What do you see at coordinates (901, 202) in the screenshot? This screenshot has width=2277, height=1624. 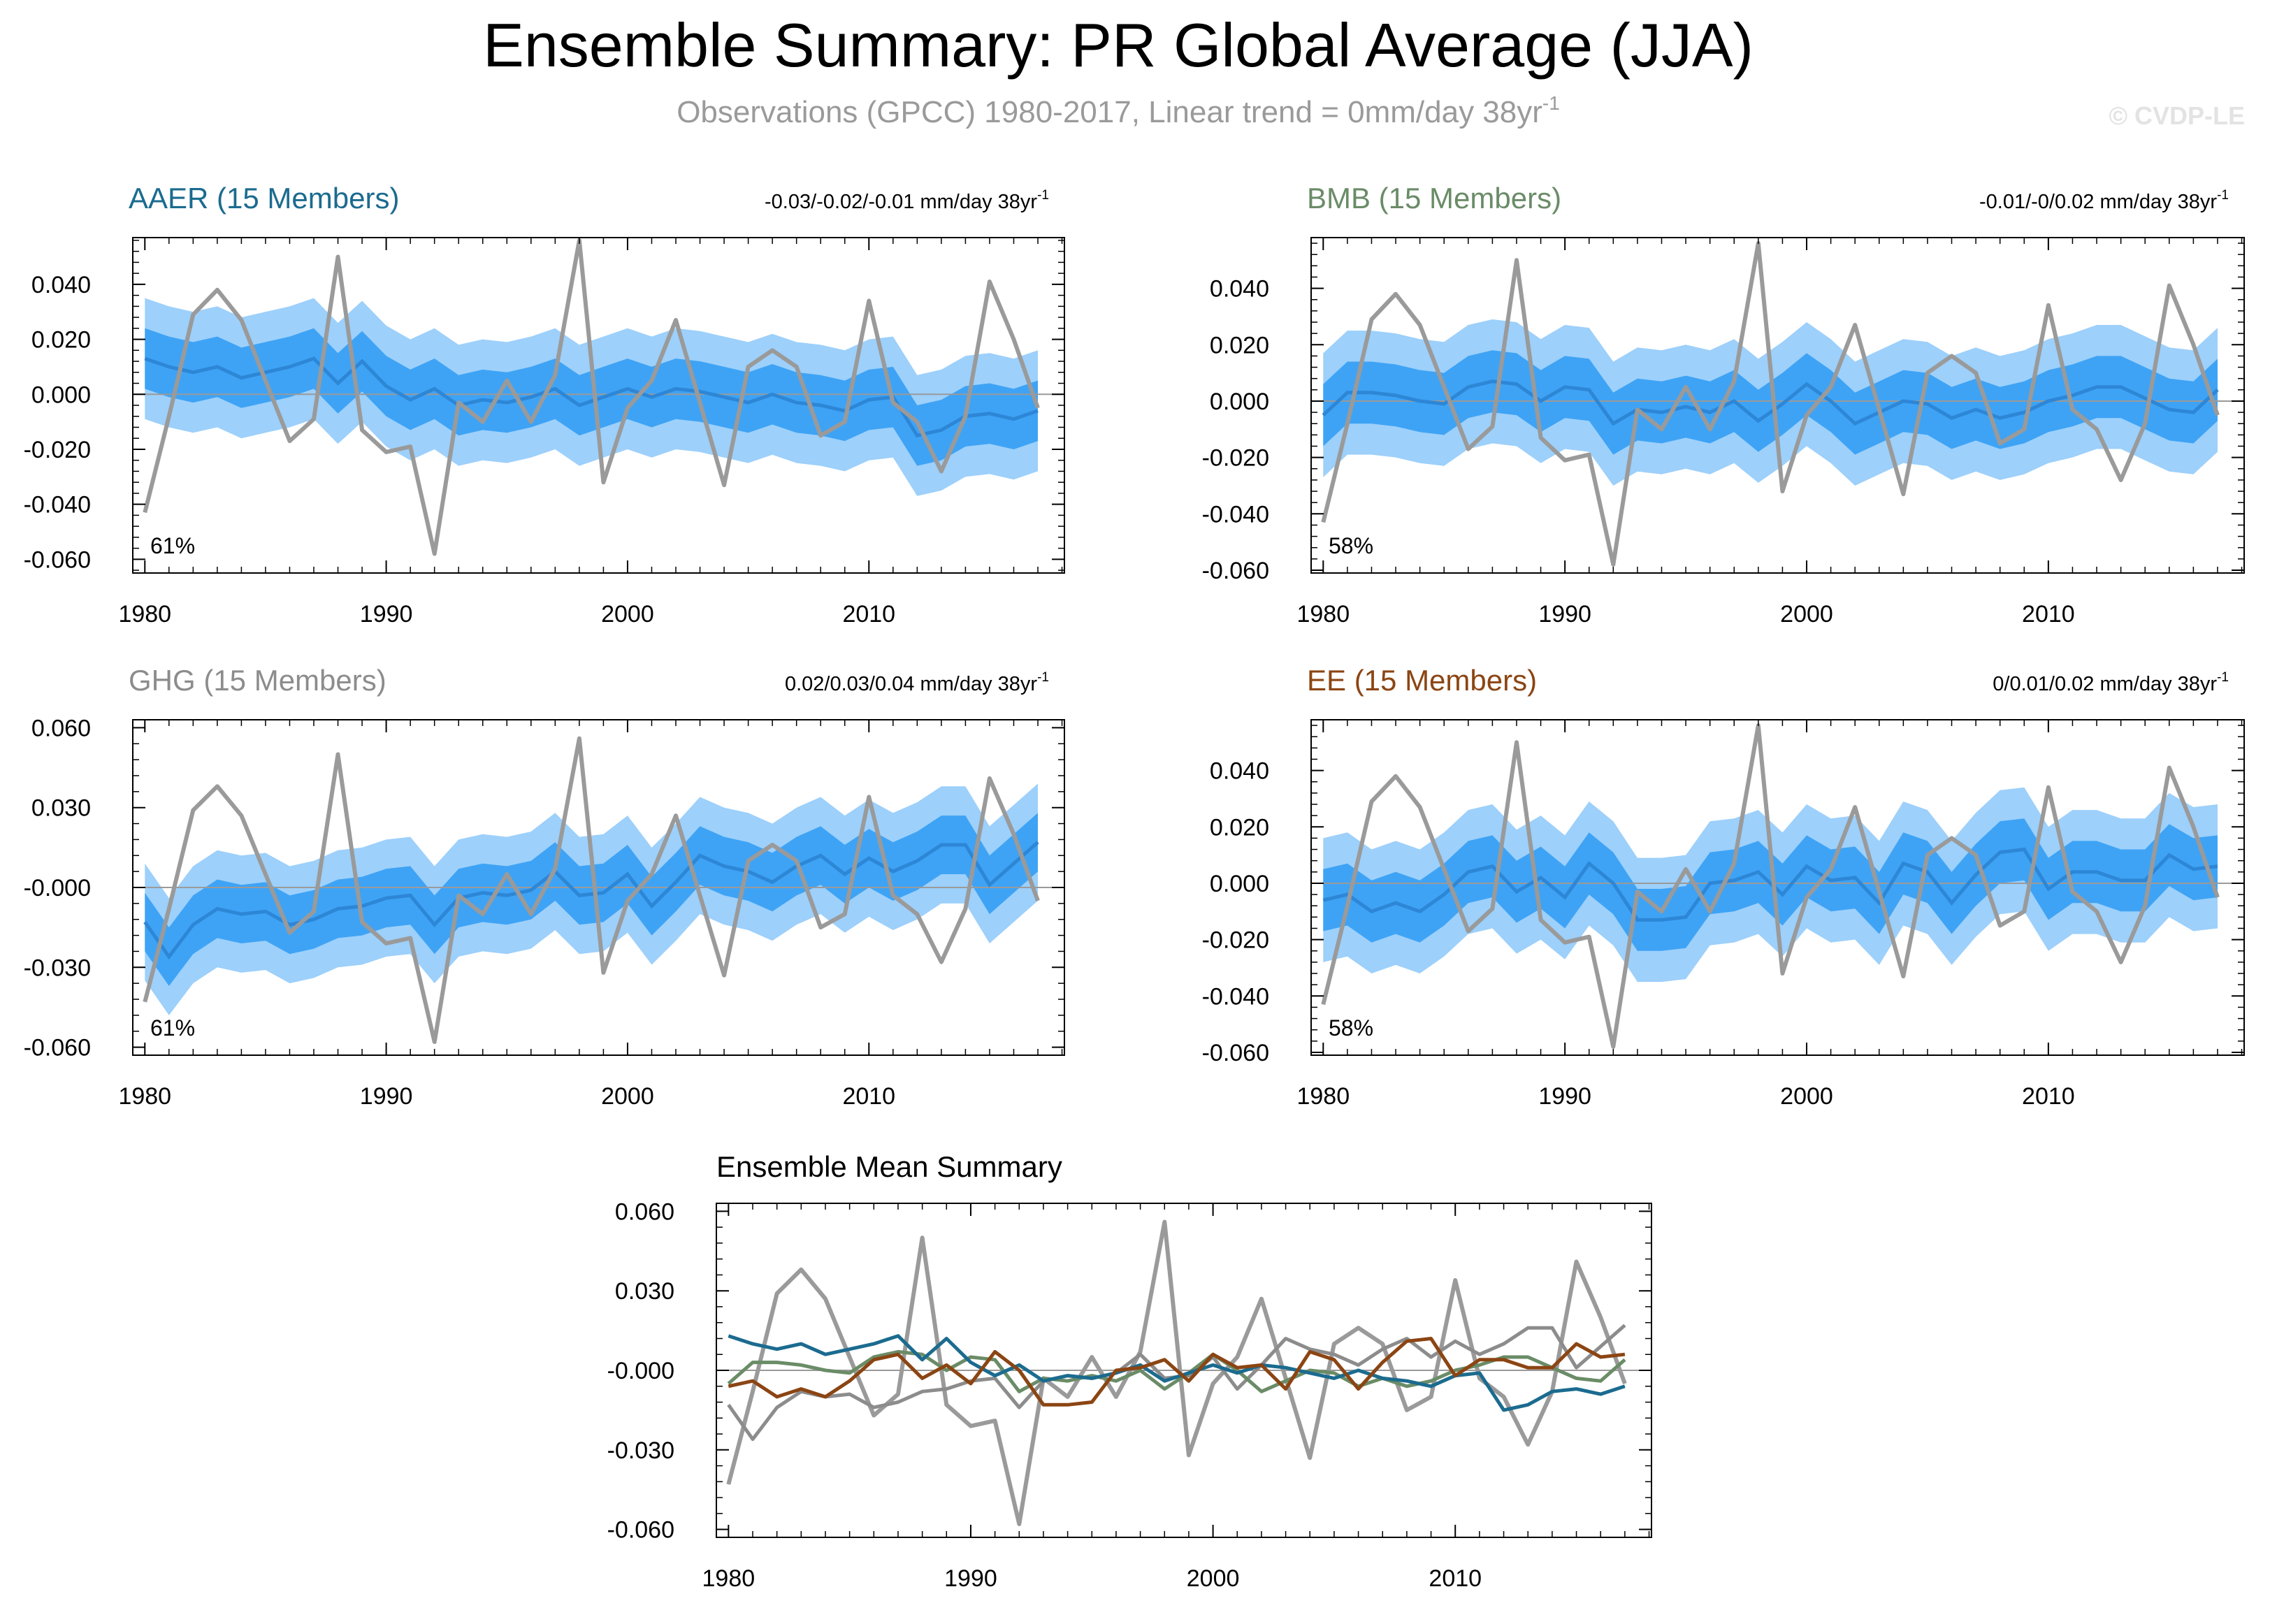 I see `trend-text-value: -0.03/-0.02/-0.01 mm/day 38yr` at bounding box center [901, 202].